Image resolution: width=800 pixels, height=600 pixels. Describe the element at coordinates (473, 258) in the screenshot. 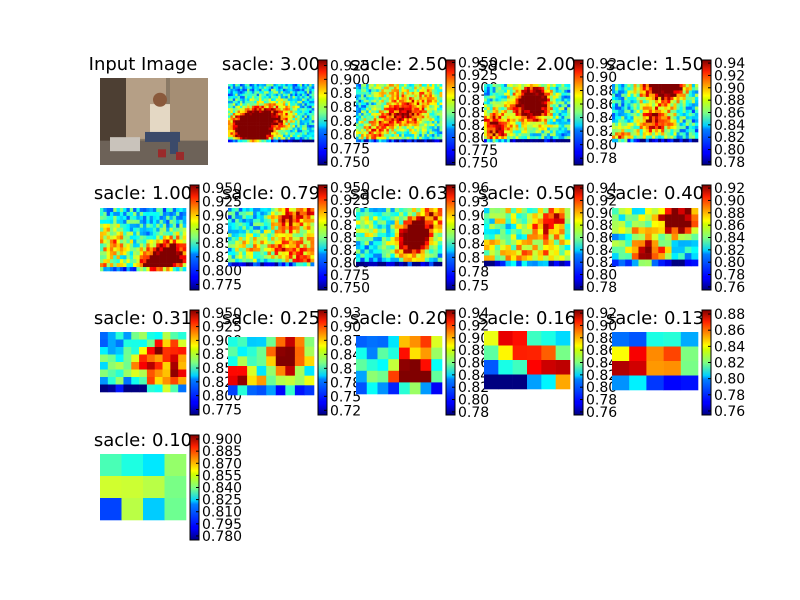

I see `colorbar-tick-label: 0.81` at that location.